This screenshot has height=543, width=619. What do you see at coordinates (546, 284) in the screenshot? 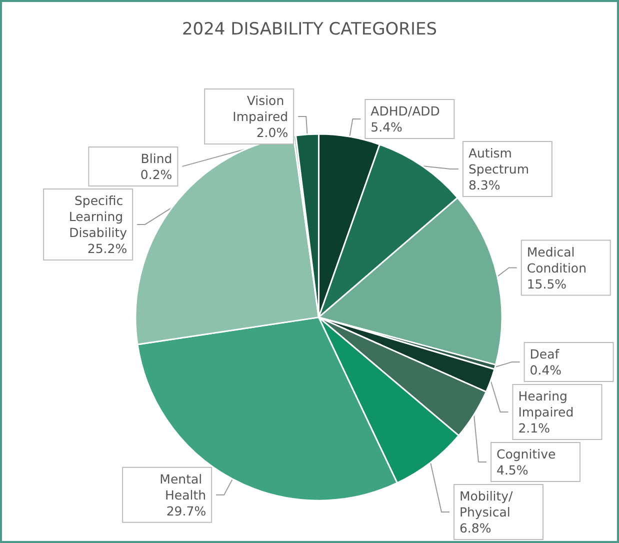
I see `data-label: 15.5%` at bounding box center [546, 284].